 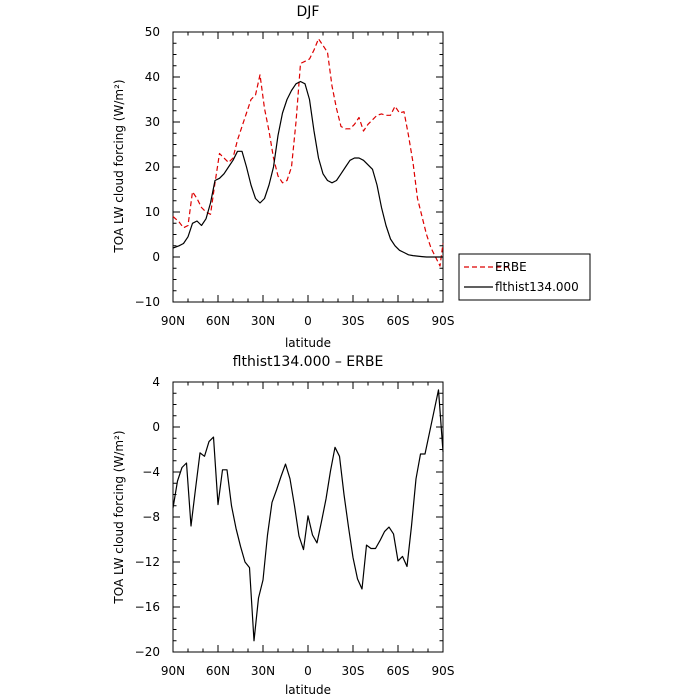 What do you see at coordinates (147, 652) in the screenshot?
I see `y-tick-label: −20` at bounding box center [147, 652].